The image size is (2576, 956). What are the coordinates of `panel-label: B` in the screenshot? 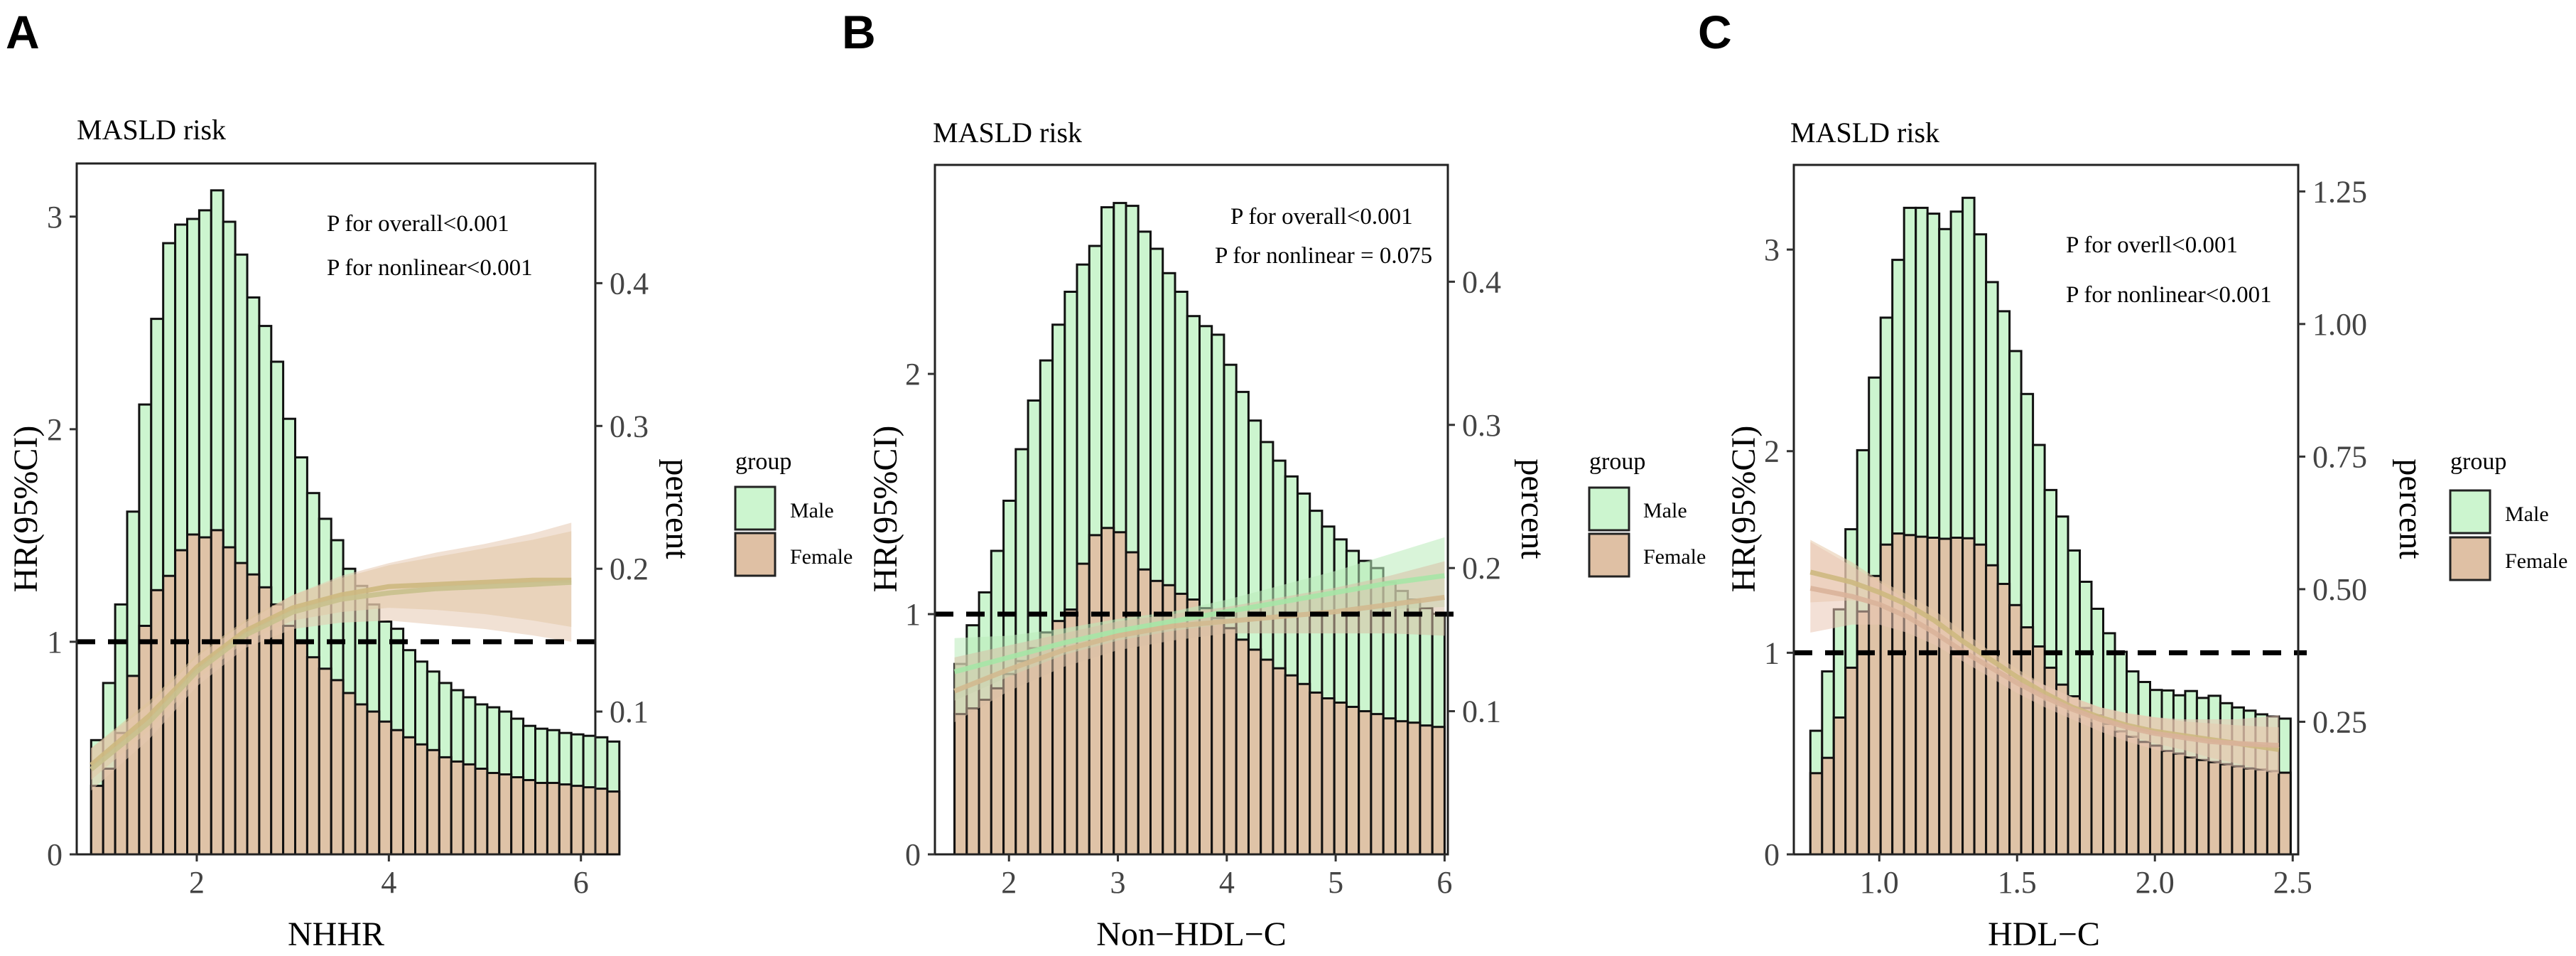 It's located at (859, 32).